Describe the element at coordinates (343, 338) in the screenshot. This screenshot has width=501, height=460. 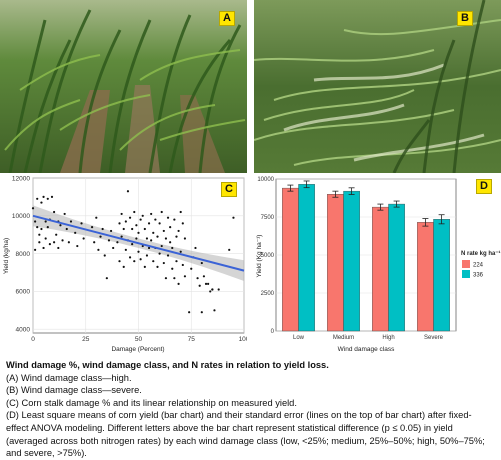
I see `x-tick-label: Medium` at that location.